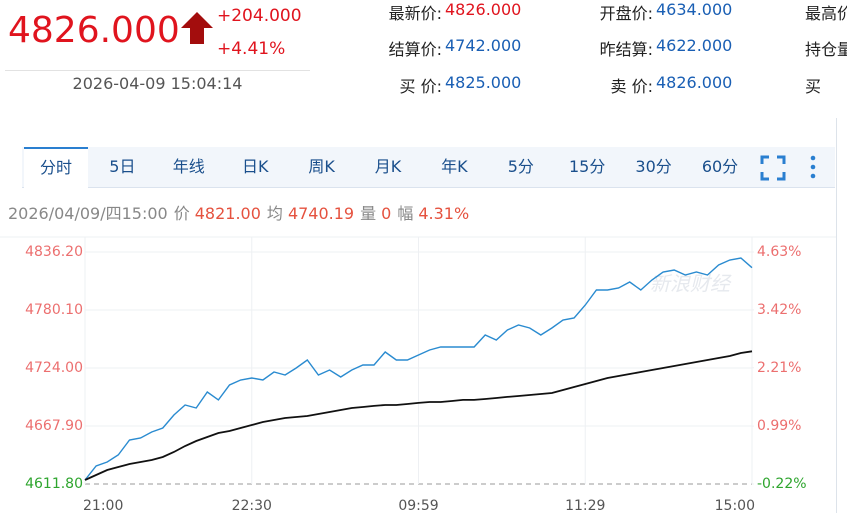 The height and width of the screenshot is (513, 847). What do you see at coordinates (94, 30) in the screenshot?
I see `last-price: 4826.000` at bounding box center [94, 30].